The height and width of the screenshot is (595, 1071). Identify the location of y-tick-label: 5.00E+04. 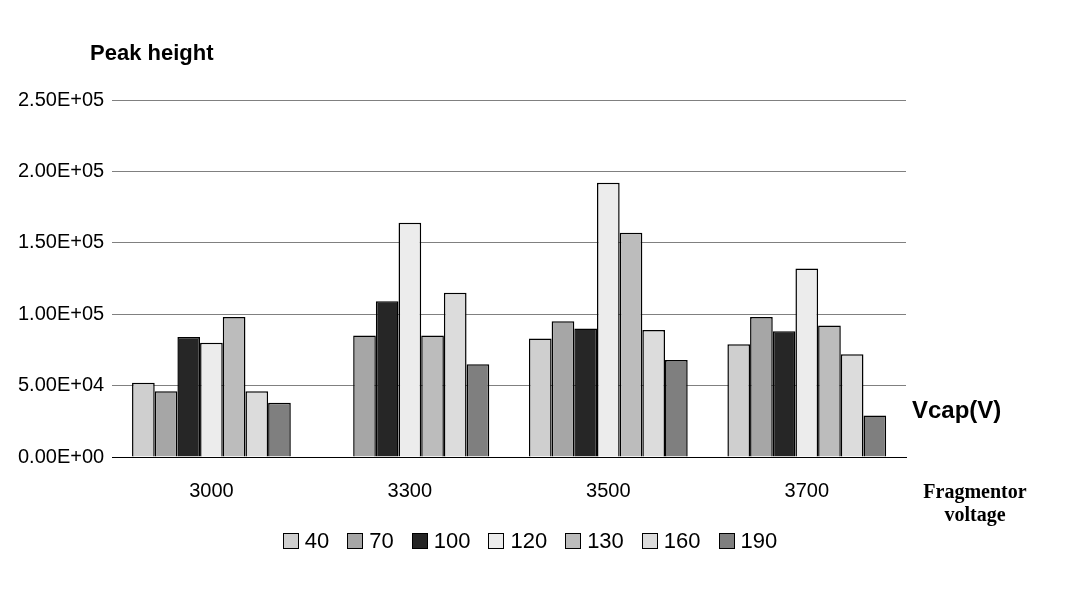
(61, 384).